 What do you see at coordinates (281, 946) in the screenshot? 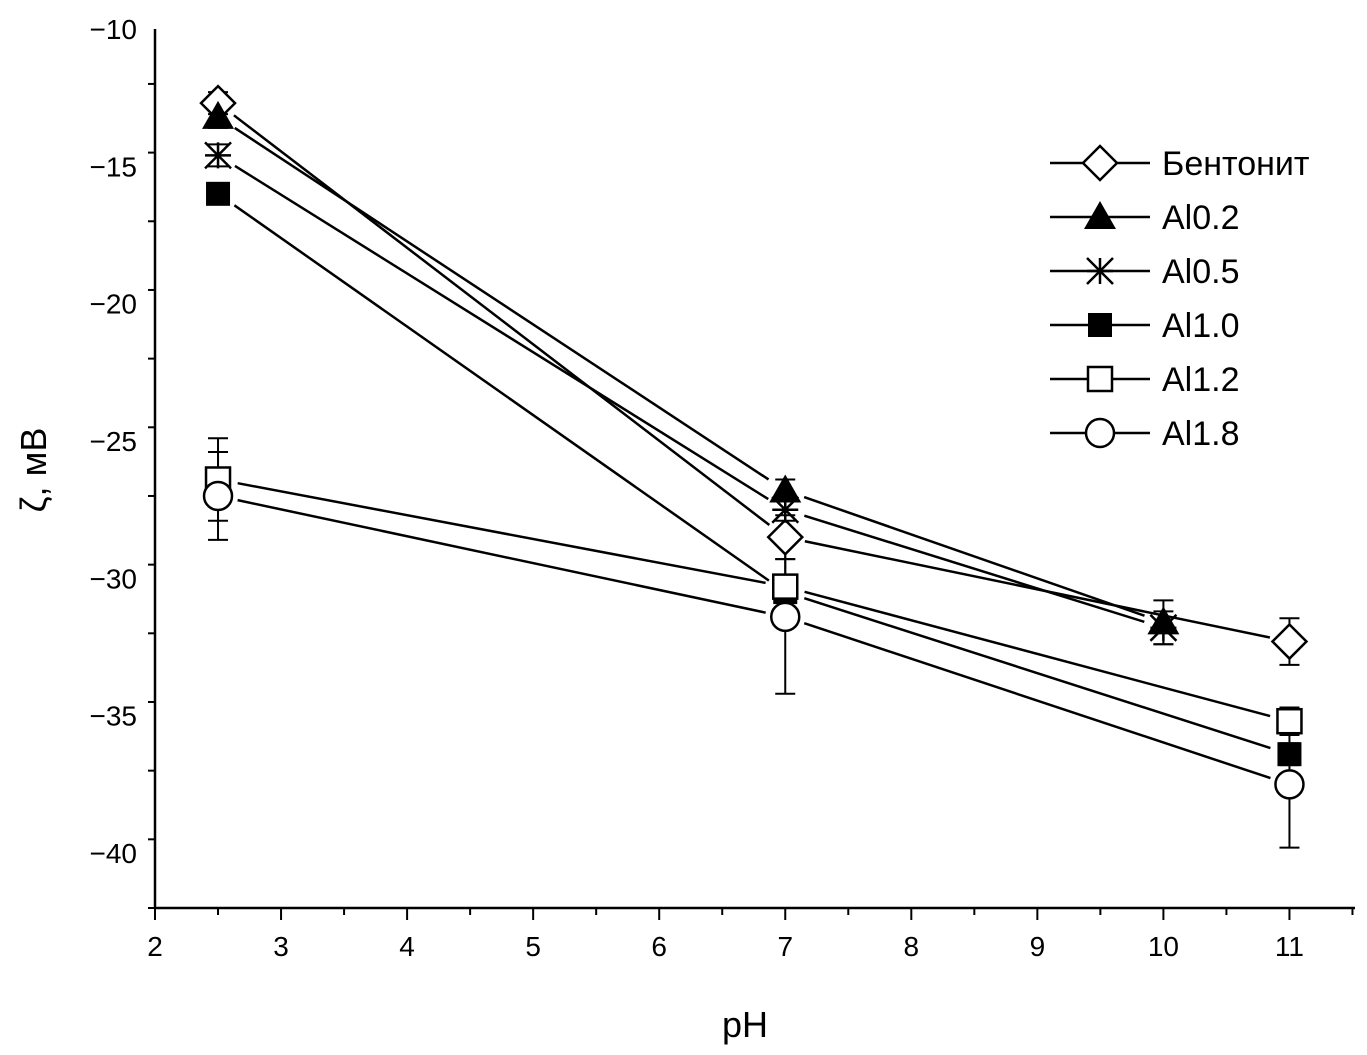
I see `x-tick-label: 3` at bounding box center [281, 946].